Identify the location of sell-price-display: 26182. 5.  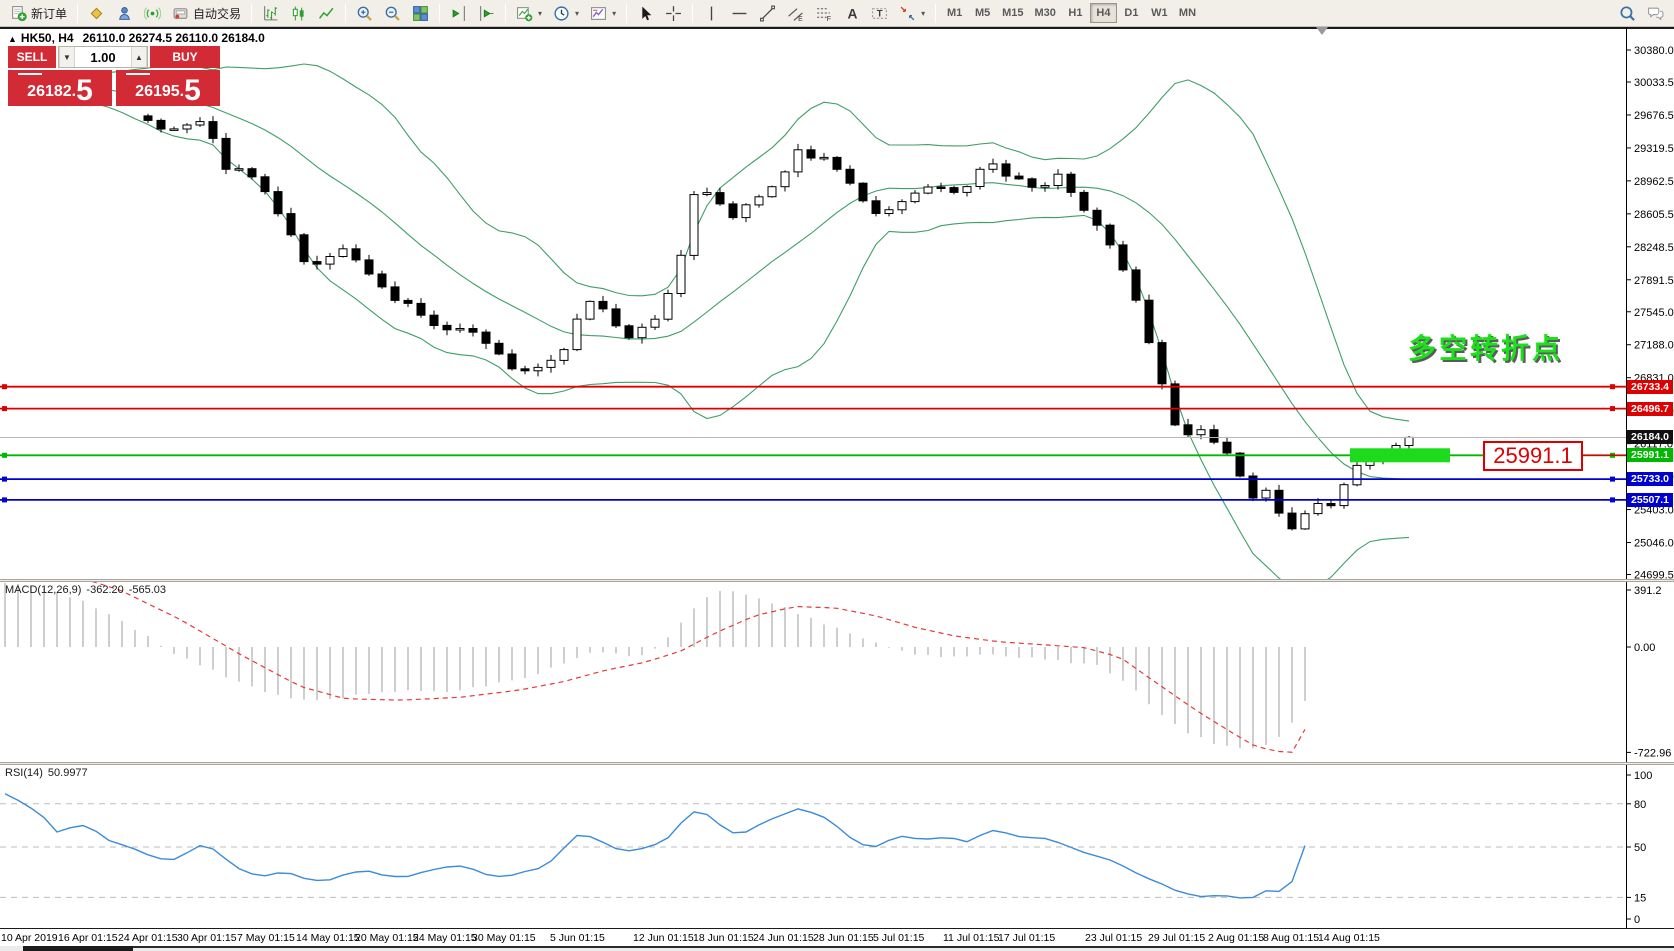
(60, 88).